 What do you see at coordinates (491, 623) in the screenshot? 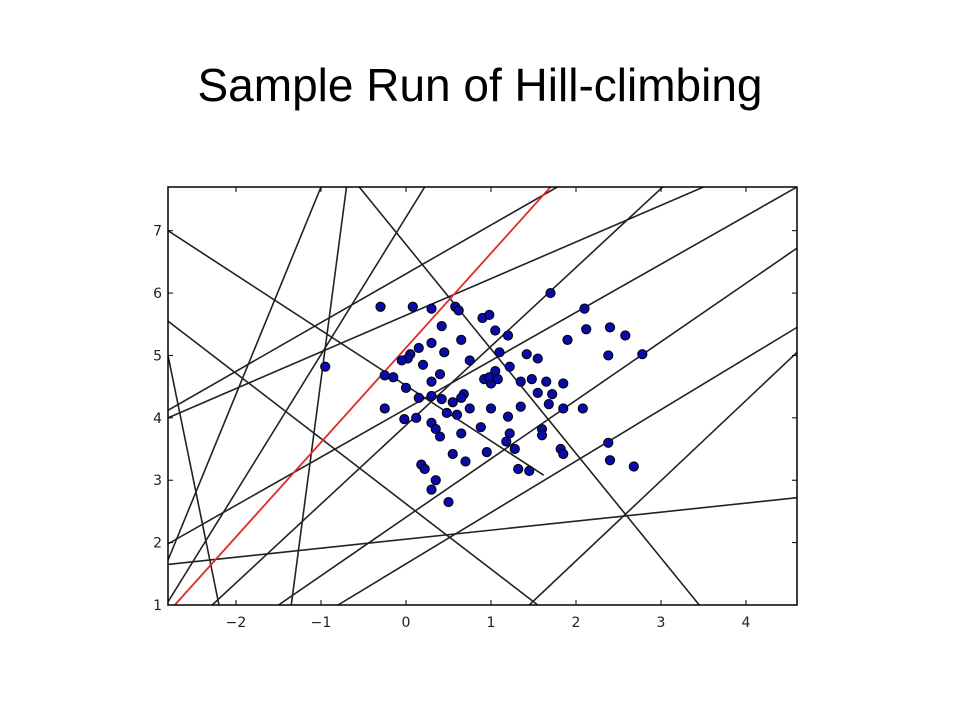
I see `x-tick-label: 1` at bounding box center [491, 623].